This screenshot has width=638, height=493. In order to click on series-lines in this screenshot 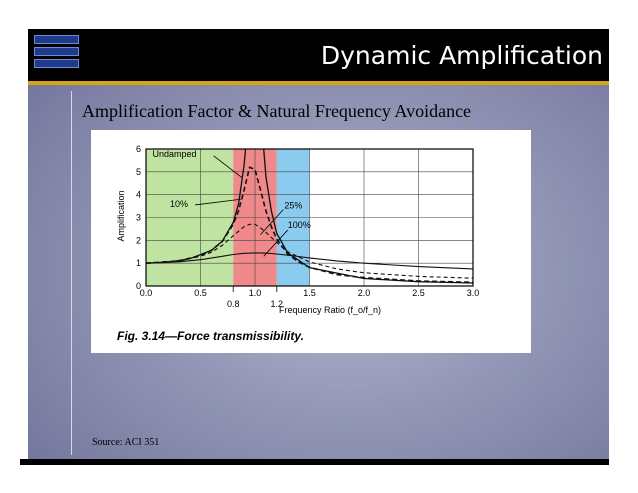, I will do `click(309, 216)`.